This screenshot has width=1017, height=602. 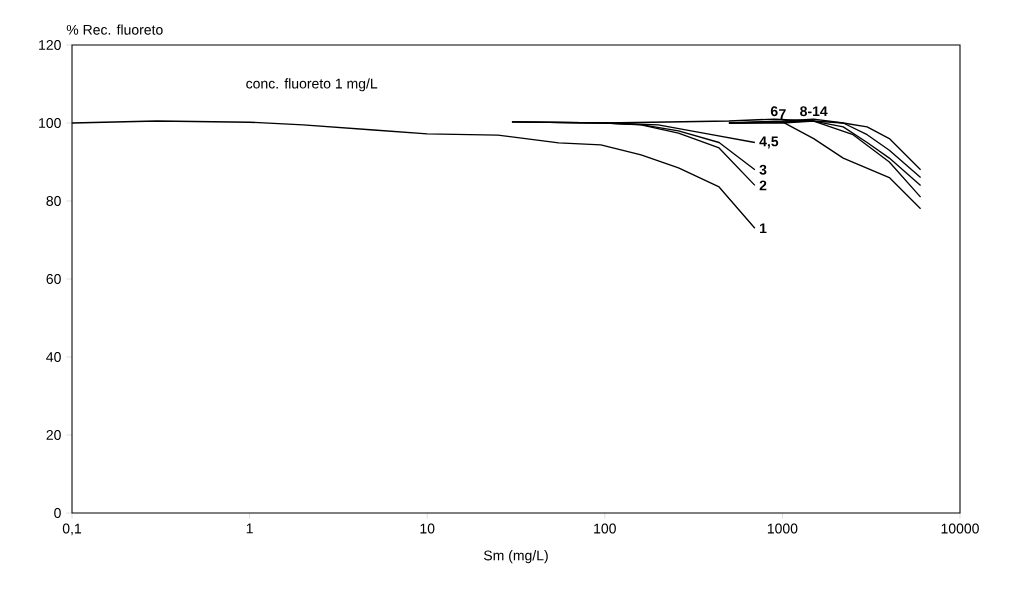 I want to click on series-label: 4,5, so click(x=769, y=142).